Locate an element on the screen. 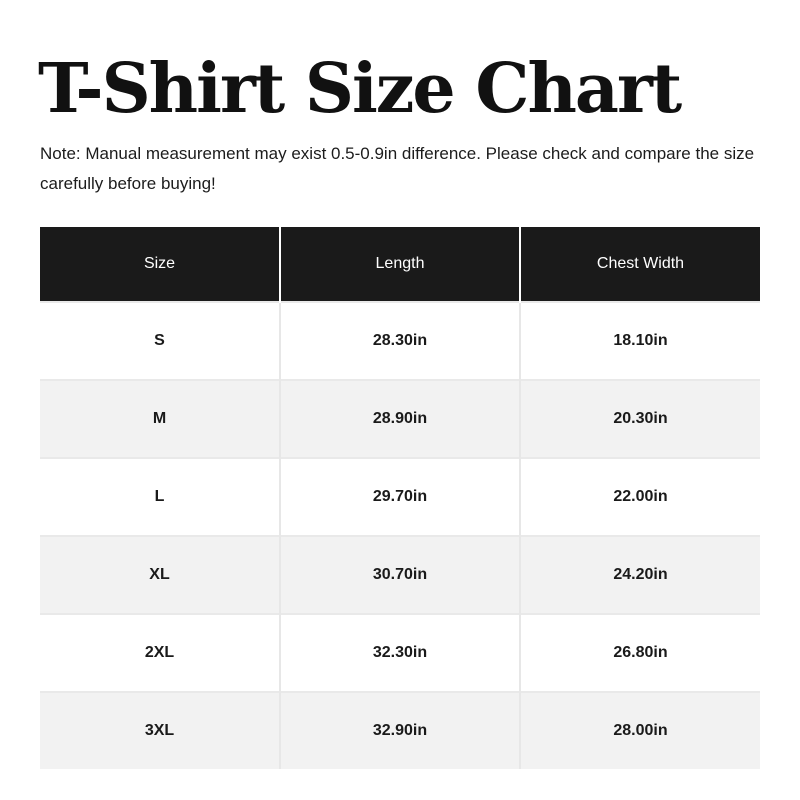 The width and height of the screenshot is (800, 800). cell-chest-width: 24.20in is located at coordinates (639, 574).